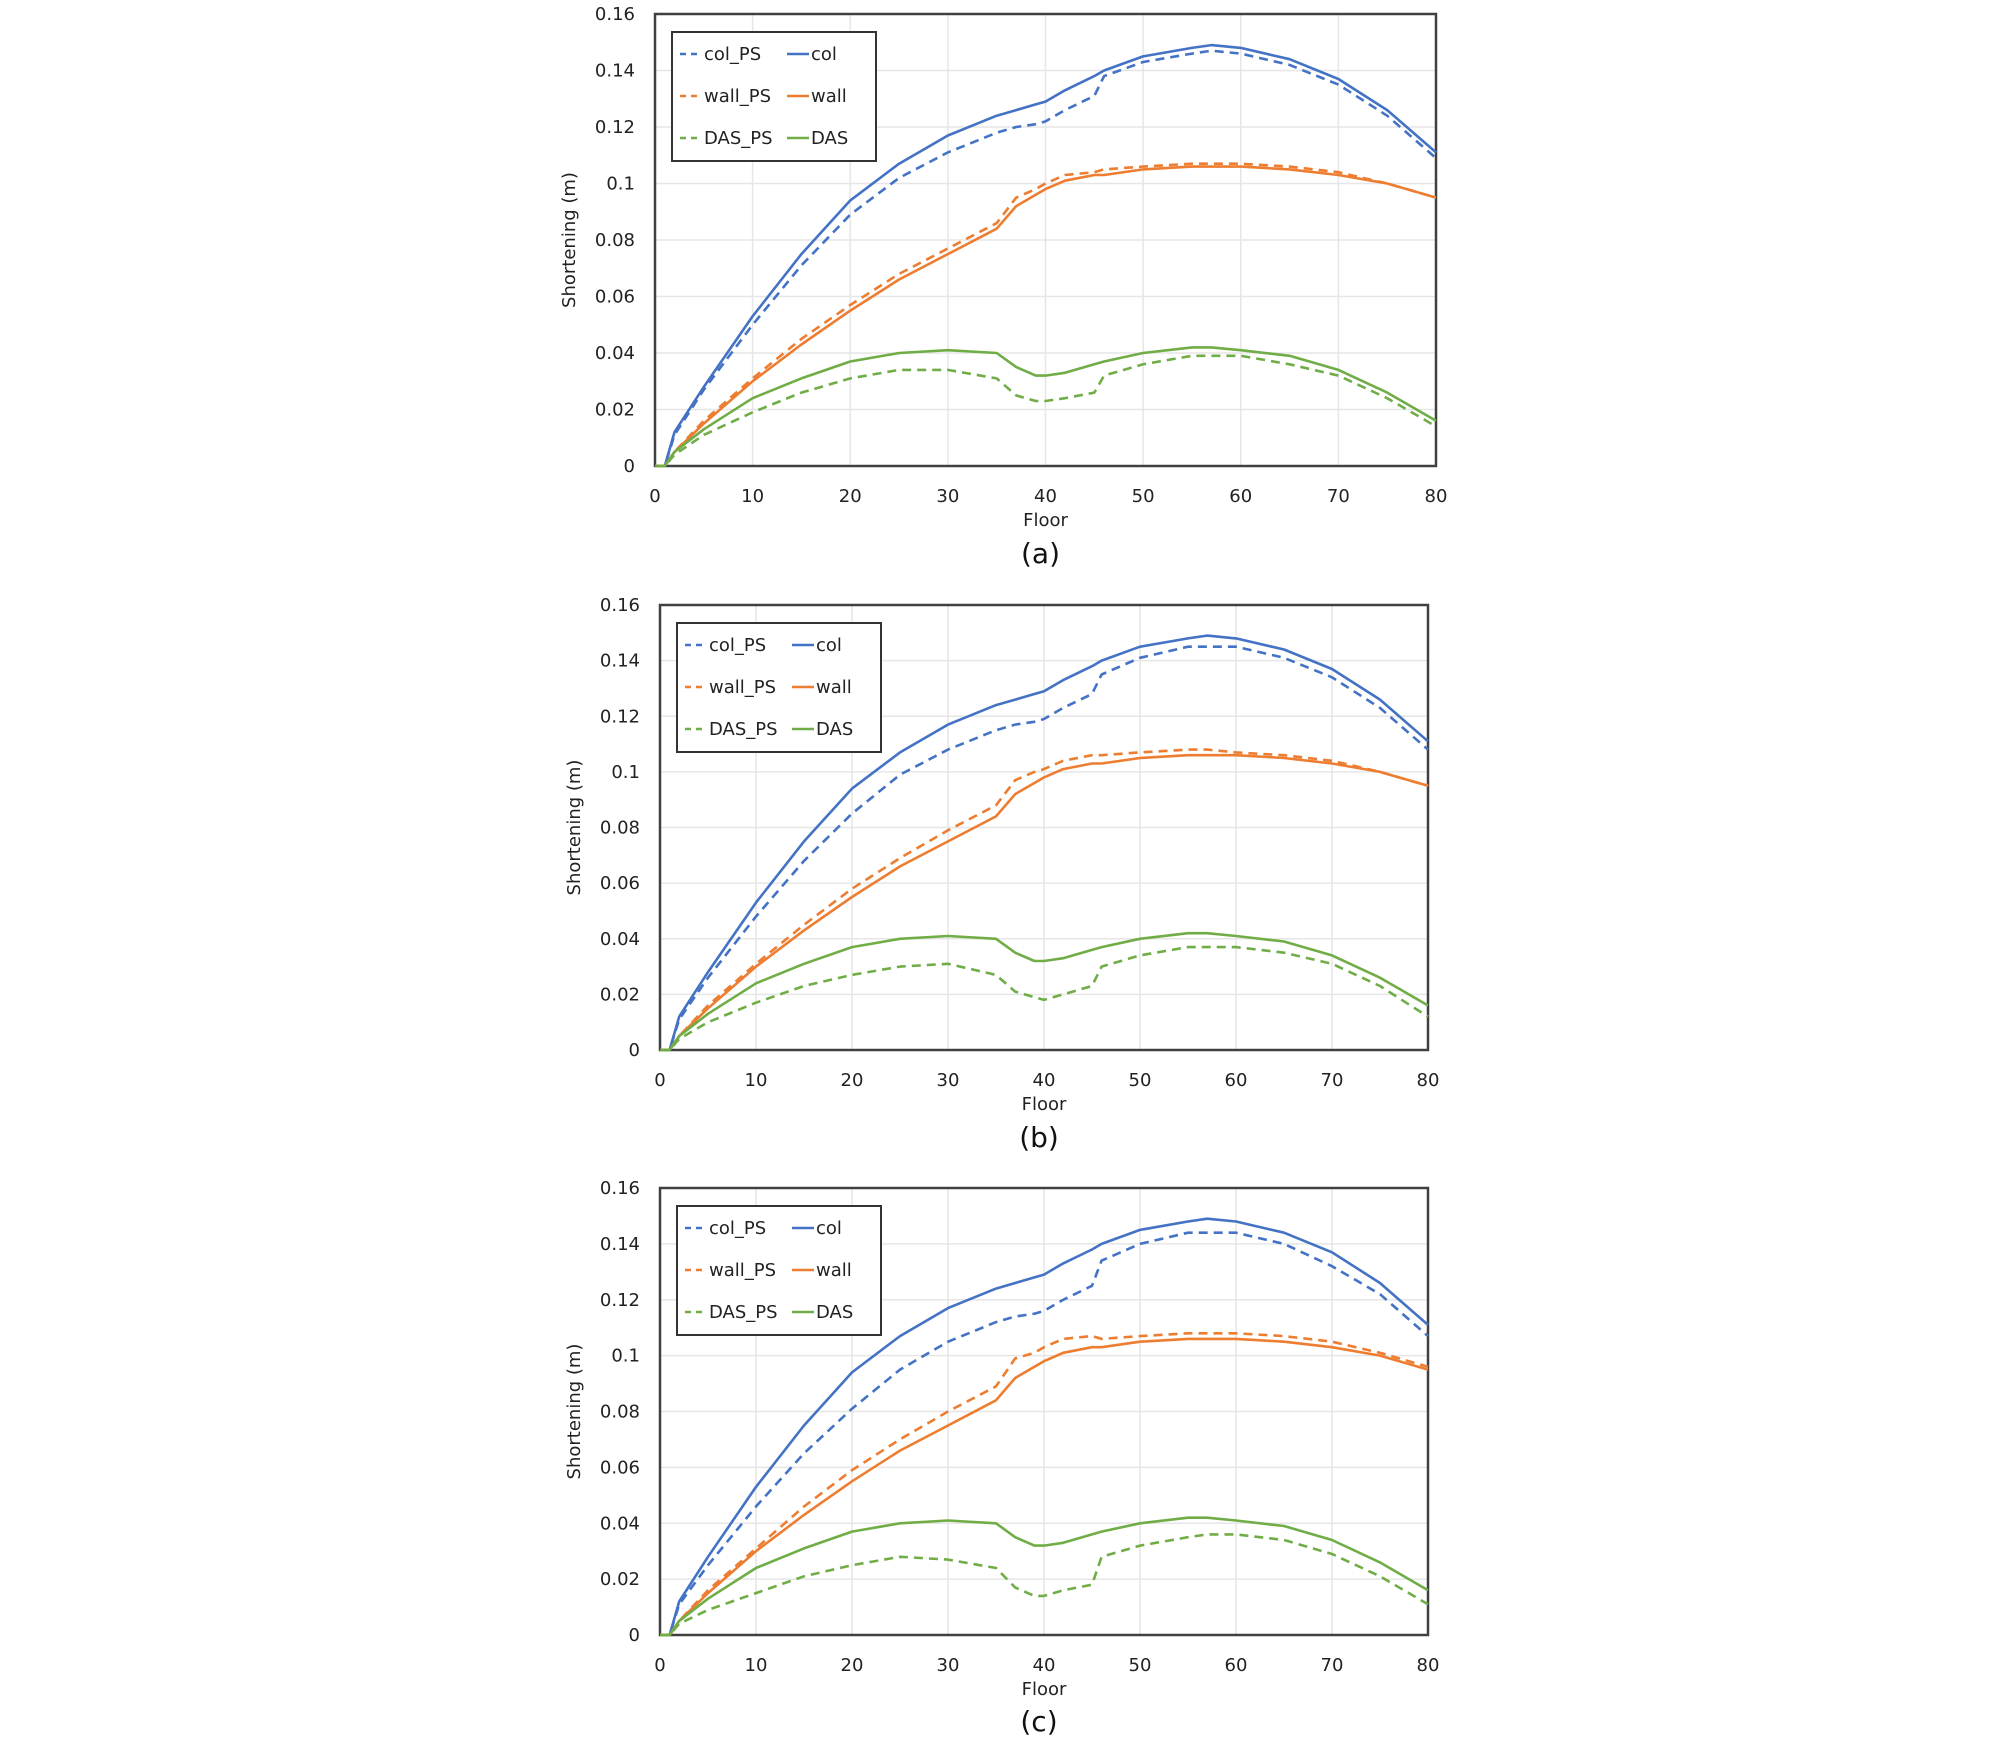  I want to click on chart-caption: (a), so click(1040, 553).